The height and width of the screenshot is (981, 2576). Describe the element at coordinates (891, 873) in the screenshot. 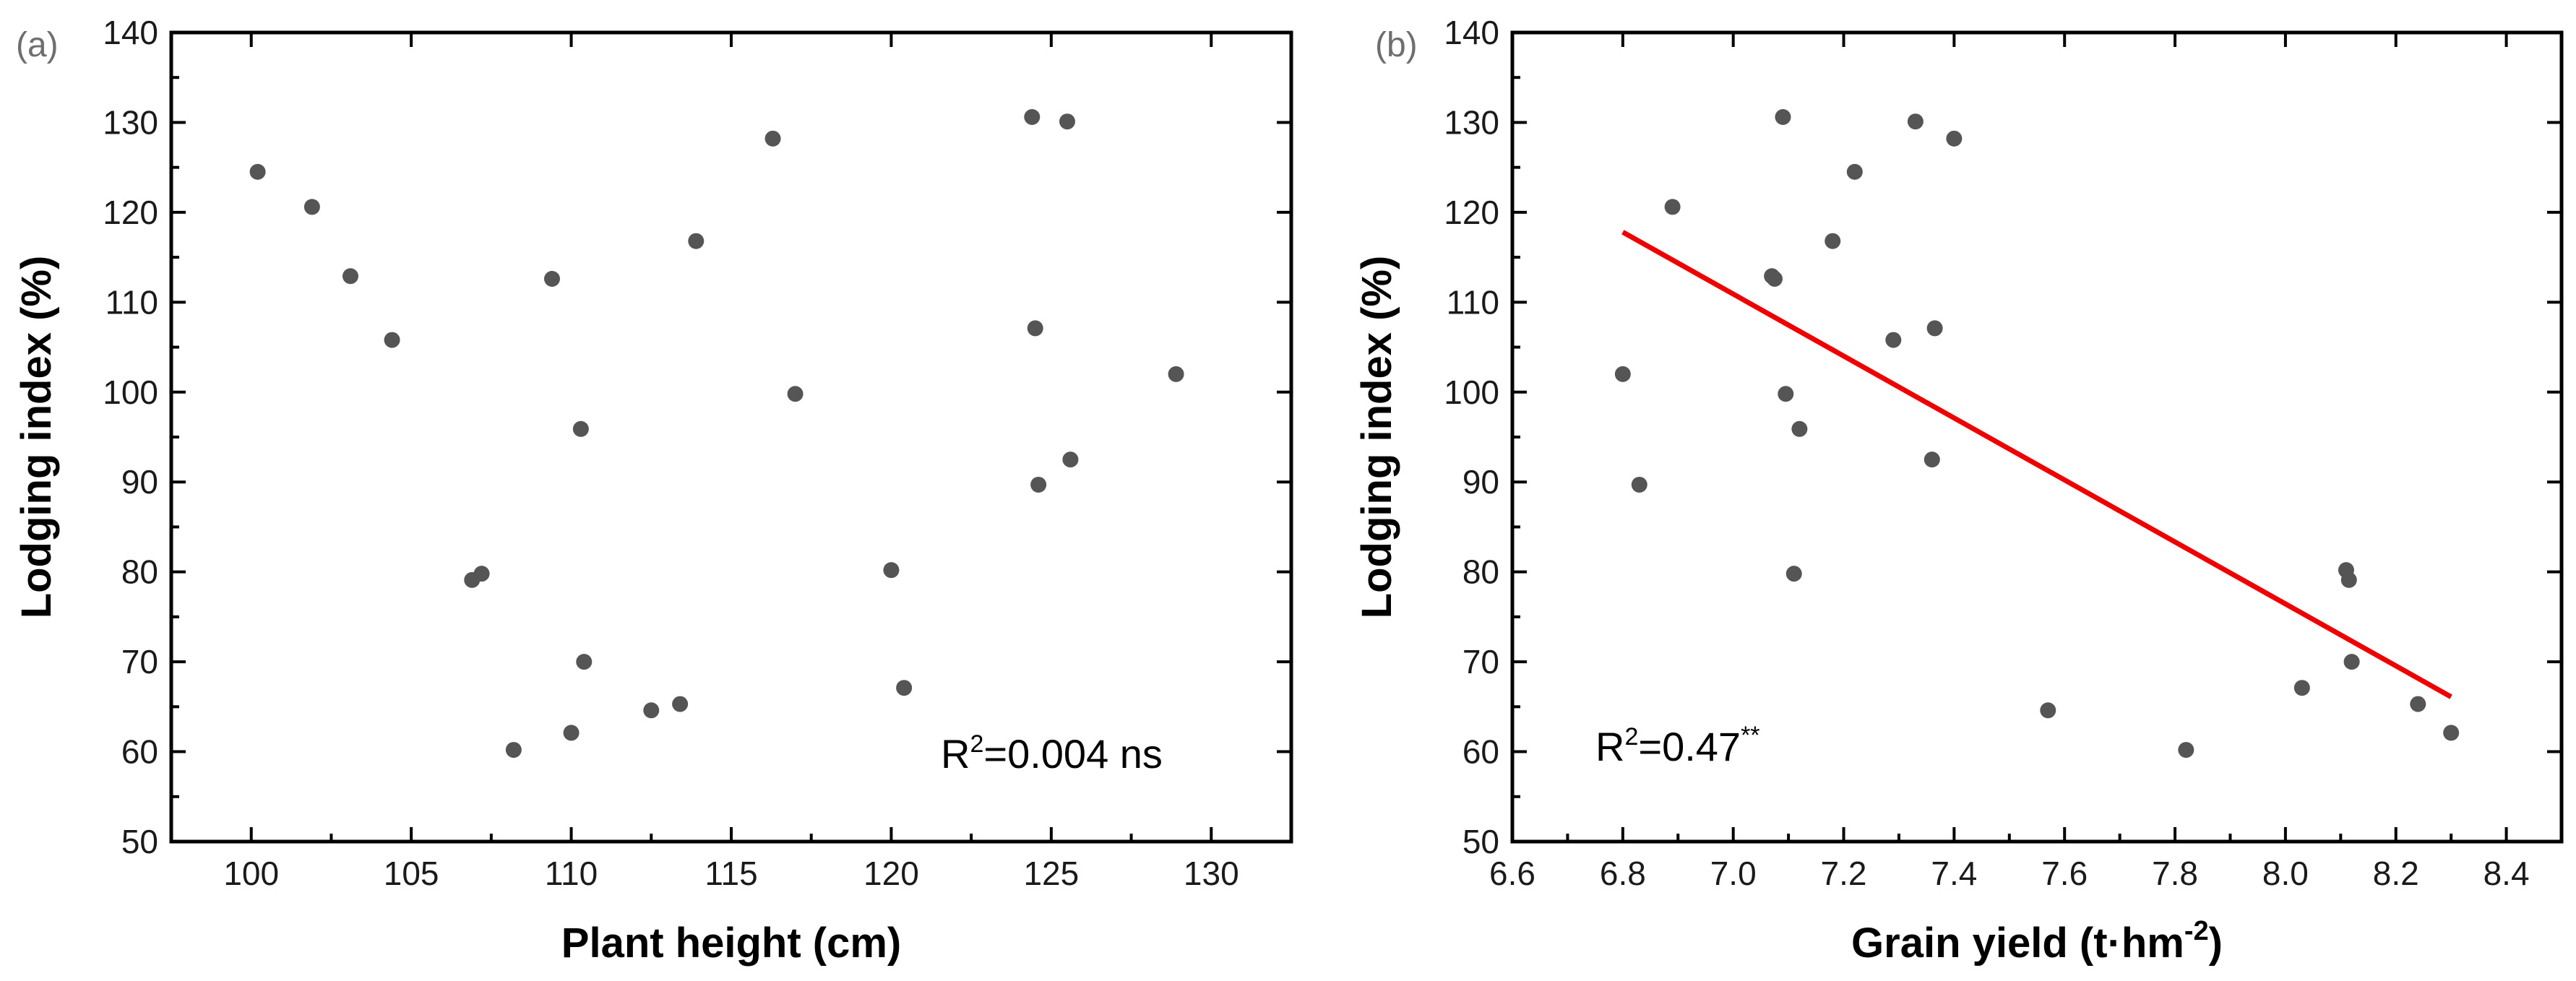

I see `x-tick-label: 120` at that location.